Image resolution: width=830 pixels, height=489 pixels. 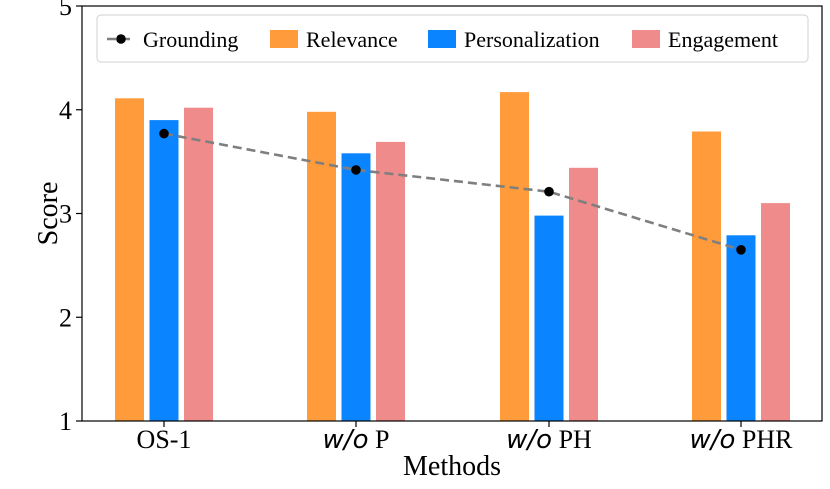 I want to click on x-tick-label-name: P, so click(x=378, y=439).